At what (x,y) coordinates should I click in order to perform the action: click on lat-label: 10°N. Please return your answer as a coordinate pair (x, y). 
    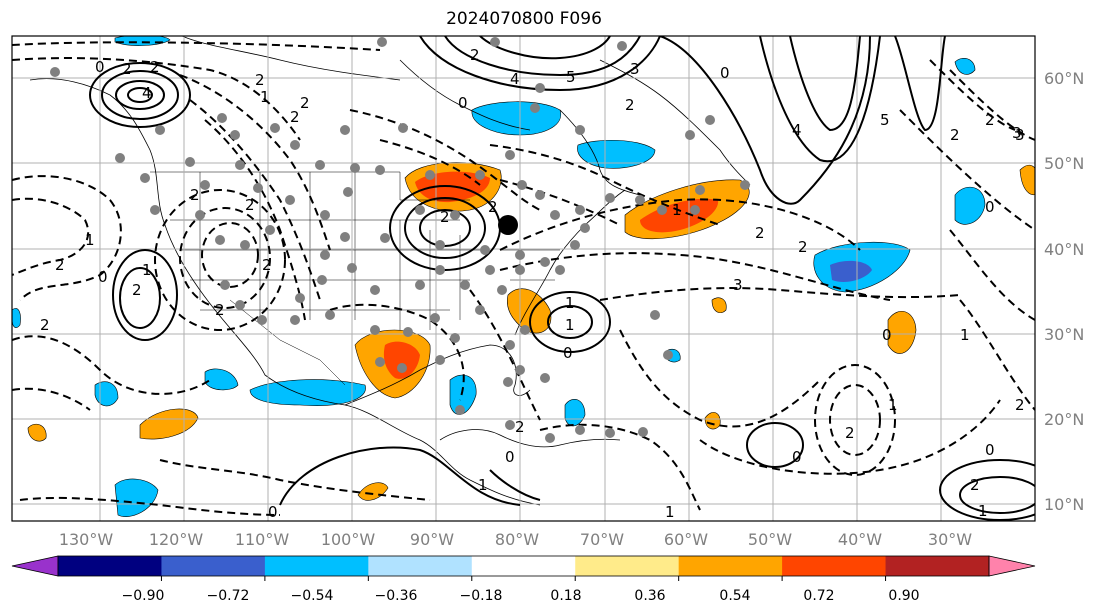
    Looking at the image, I should click on (1064, 504).